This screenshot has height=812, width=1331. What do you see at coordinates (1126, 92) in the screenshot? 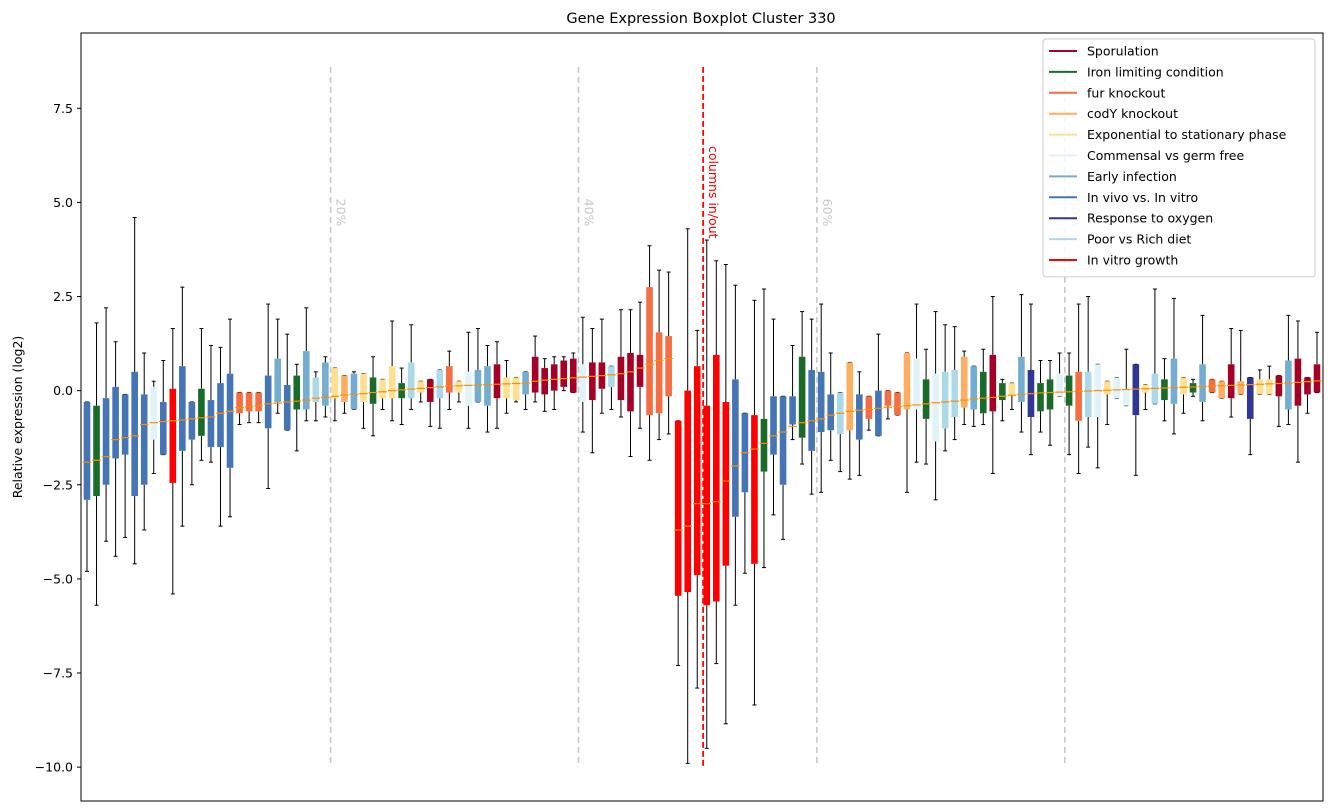
I see `legend-label: fur knockout` at bounding box center [1126, 92].